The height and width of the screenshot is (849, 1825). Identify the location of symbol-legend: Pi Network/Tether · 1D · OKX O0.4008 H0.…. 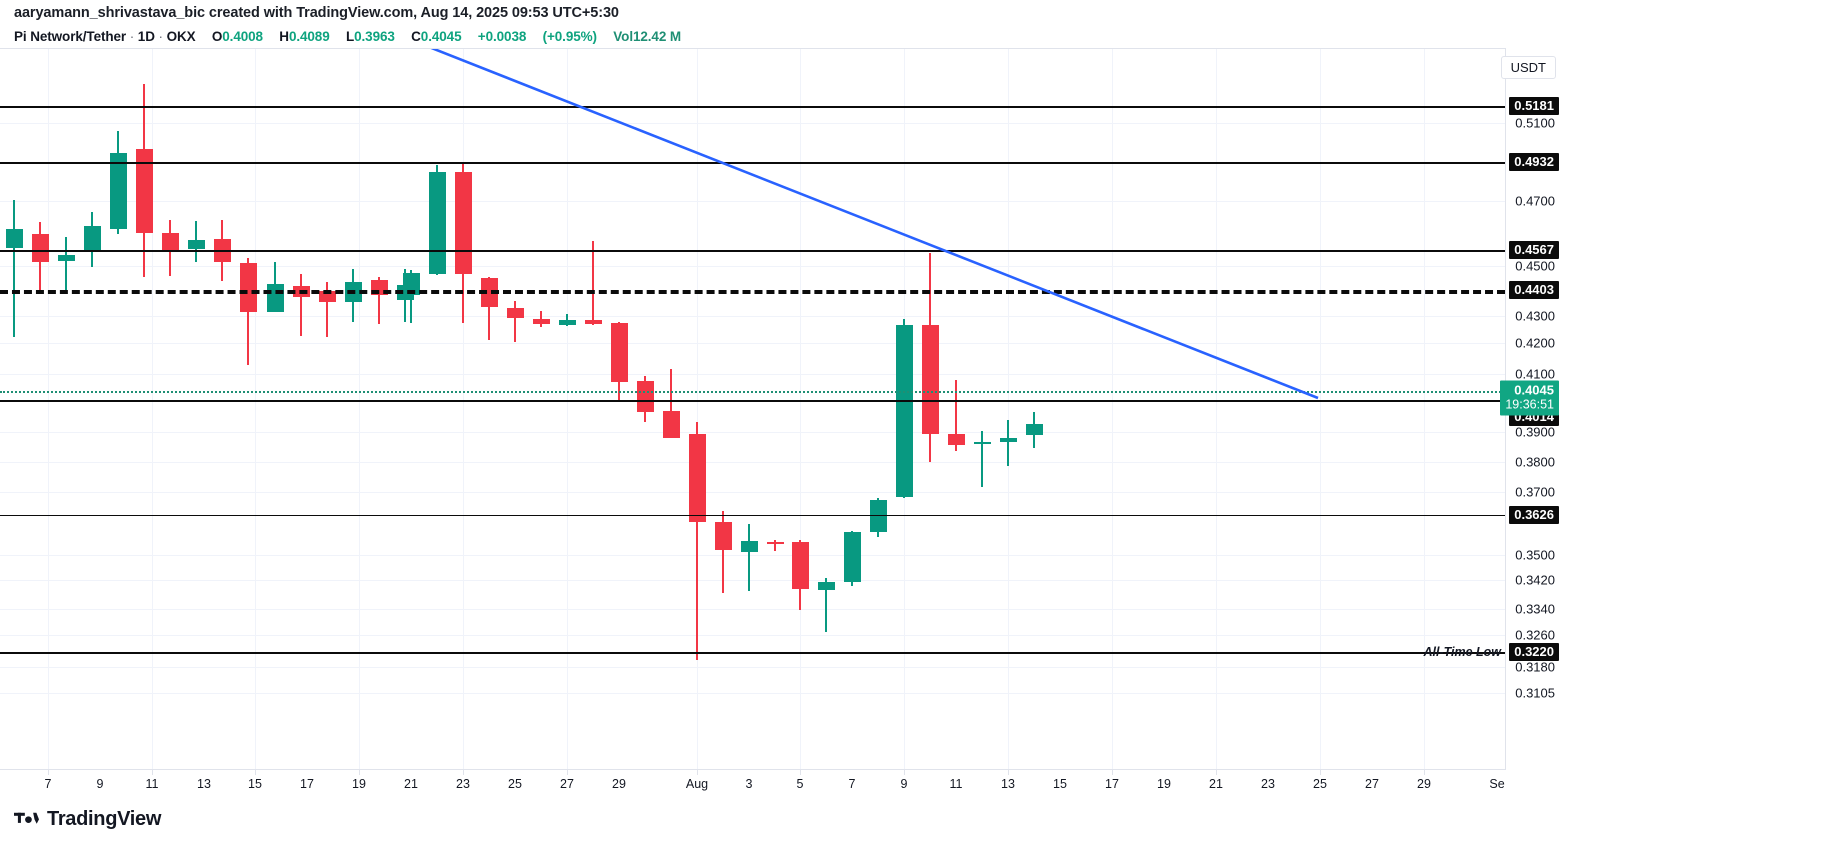
(347, 36).